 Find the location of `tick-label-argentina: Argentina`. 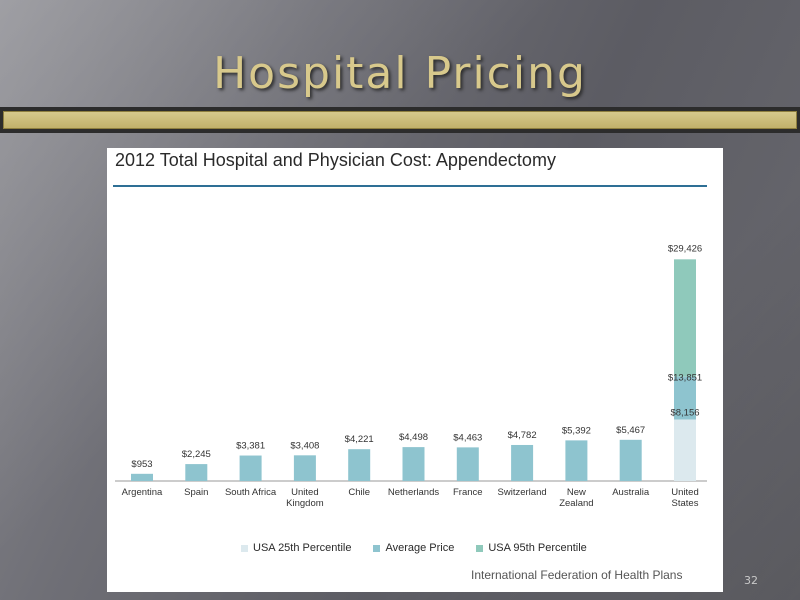

tick-label-argentina: Argentina is located at coordinates (142, 492).